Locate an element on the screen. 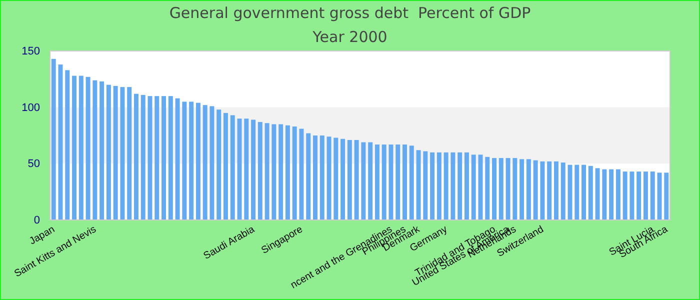  y-tick-label: 100 is located at coordinates (31, 108).